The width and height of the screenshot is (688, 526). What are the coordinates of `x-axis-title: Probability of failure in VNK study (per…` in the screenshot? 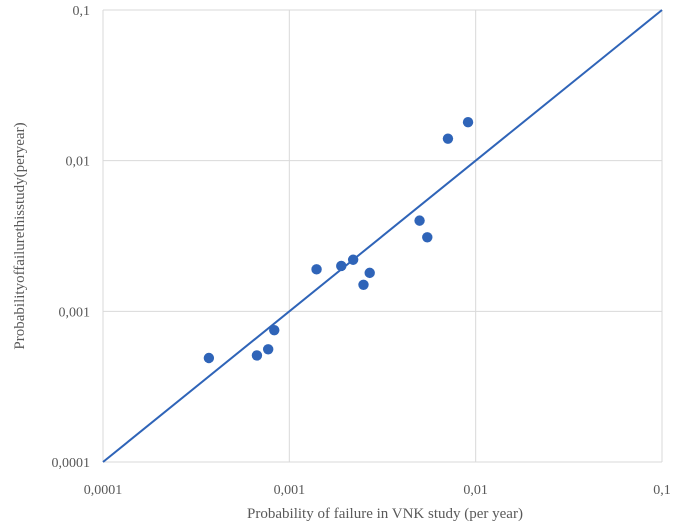 It's located at (385, 514).